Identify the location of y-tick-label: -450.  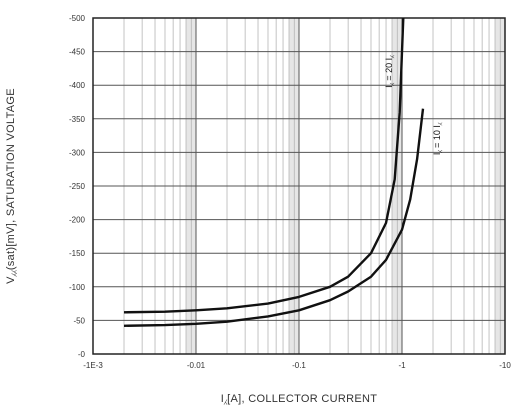
(77, 52).